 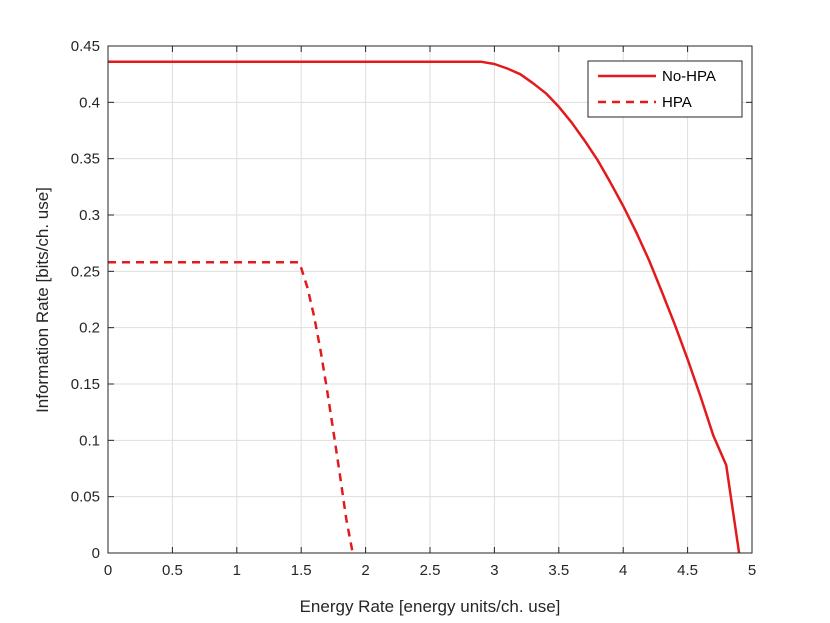 I want to click on legend: No-HPA HPA, so click(x=665, y=89).